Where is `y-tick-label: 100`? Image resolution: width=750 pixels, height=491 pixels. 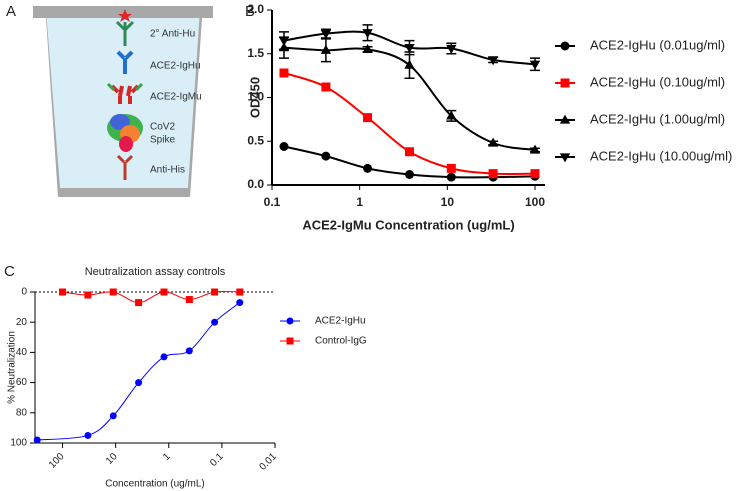
y-tick-label: 100 is located at coordinates (18, 443).